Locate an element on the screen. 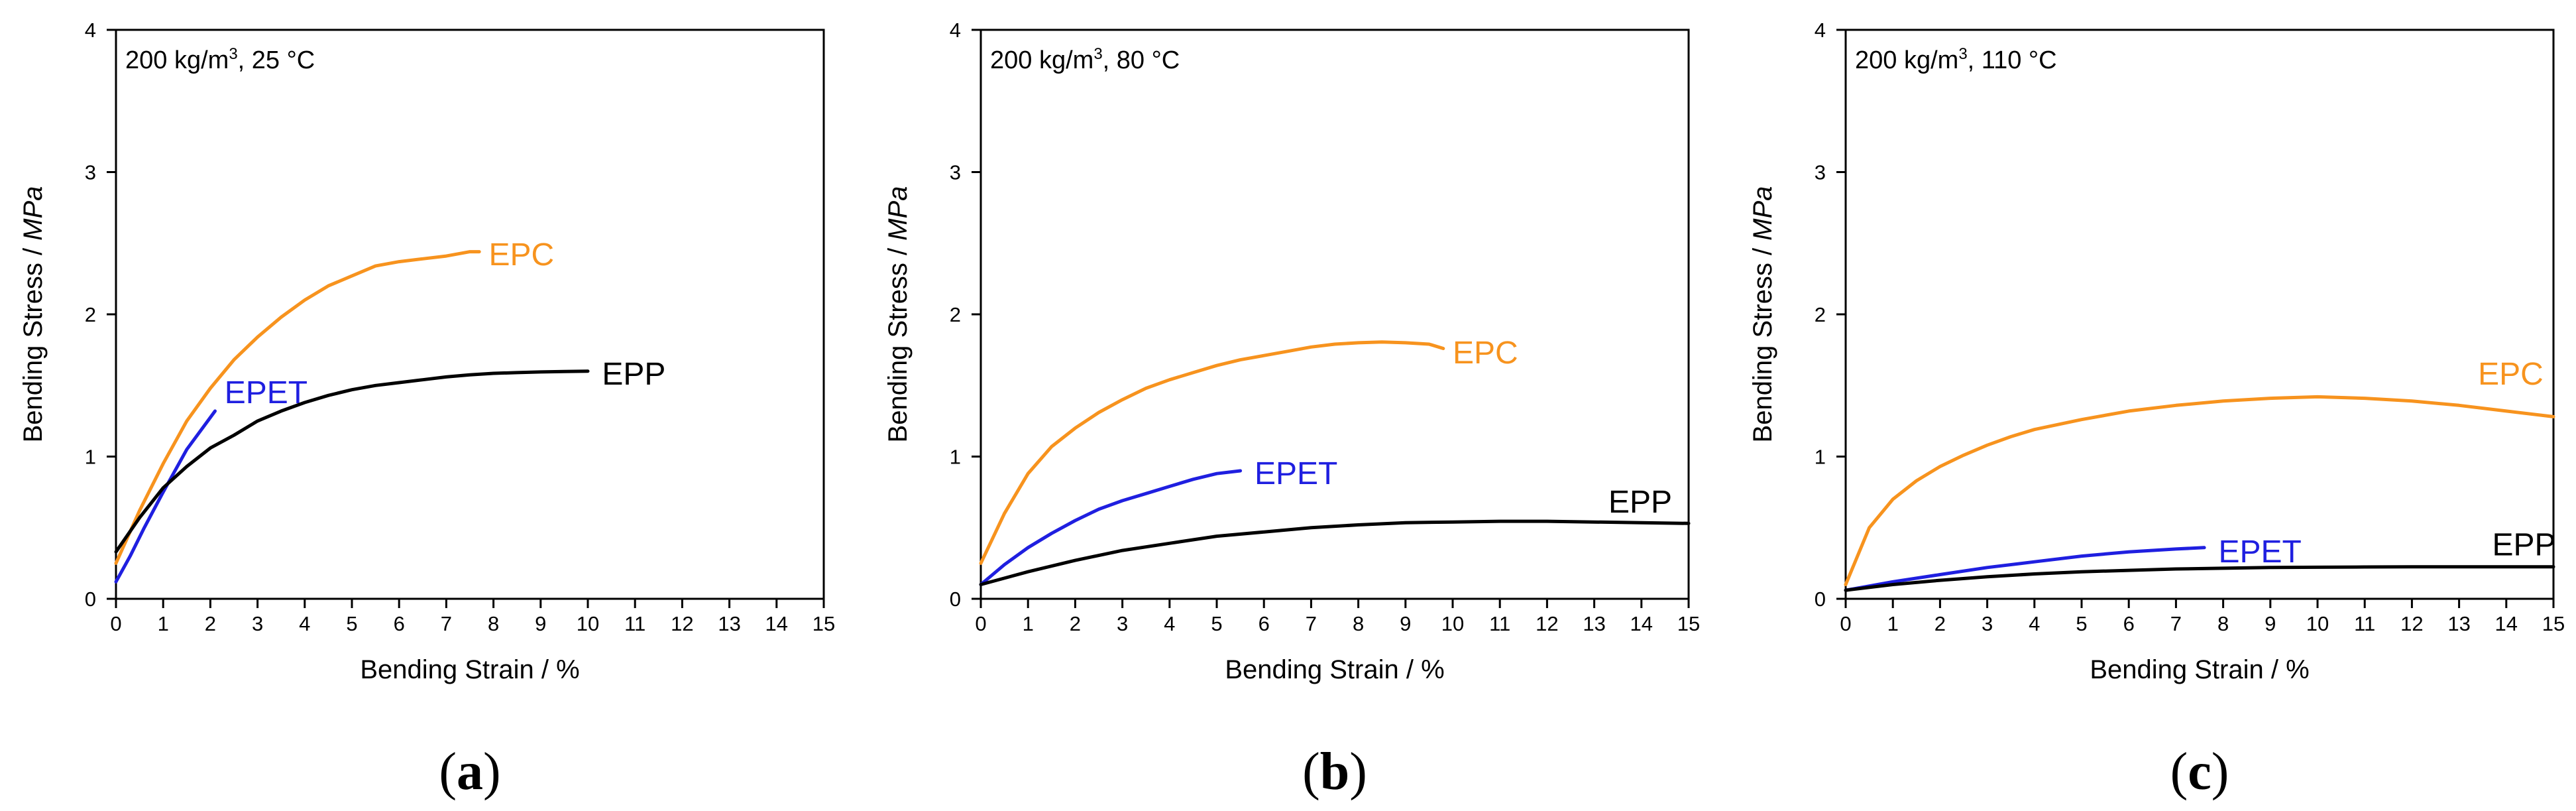 The width and height of the screenshot is (2576, 811). caption-letter: c is located at coordinates (2200, 772).